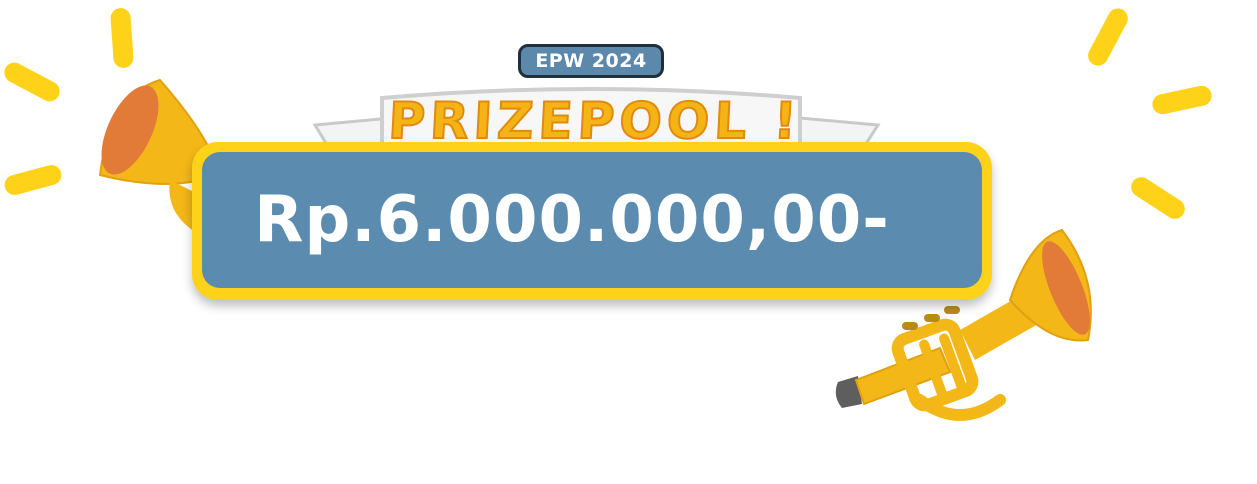  What do you see at coordinates (69, 101) in the screenshot?
I see `sparkle-rays-left` at bounding box center [69, 101].